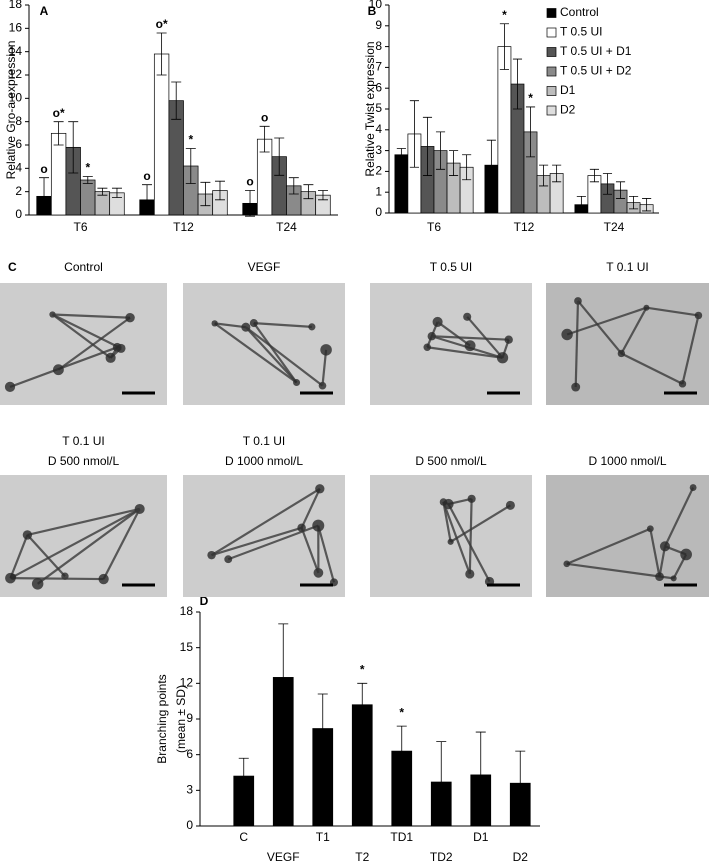 Image resolution: width=709 pixels, height=866 pixels. What do you see at coordinates (83, 267) in the screenshot?
I see `image-title: Control` at bounding box center [83, 267].